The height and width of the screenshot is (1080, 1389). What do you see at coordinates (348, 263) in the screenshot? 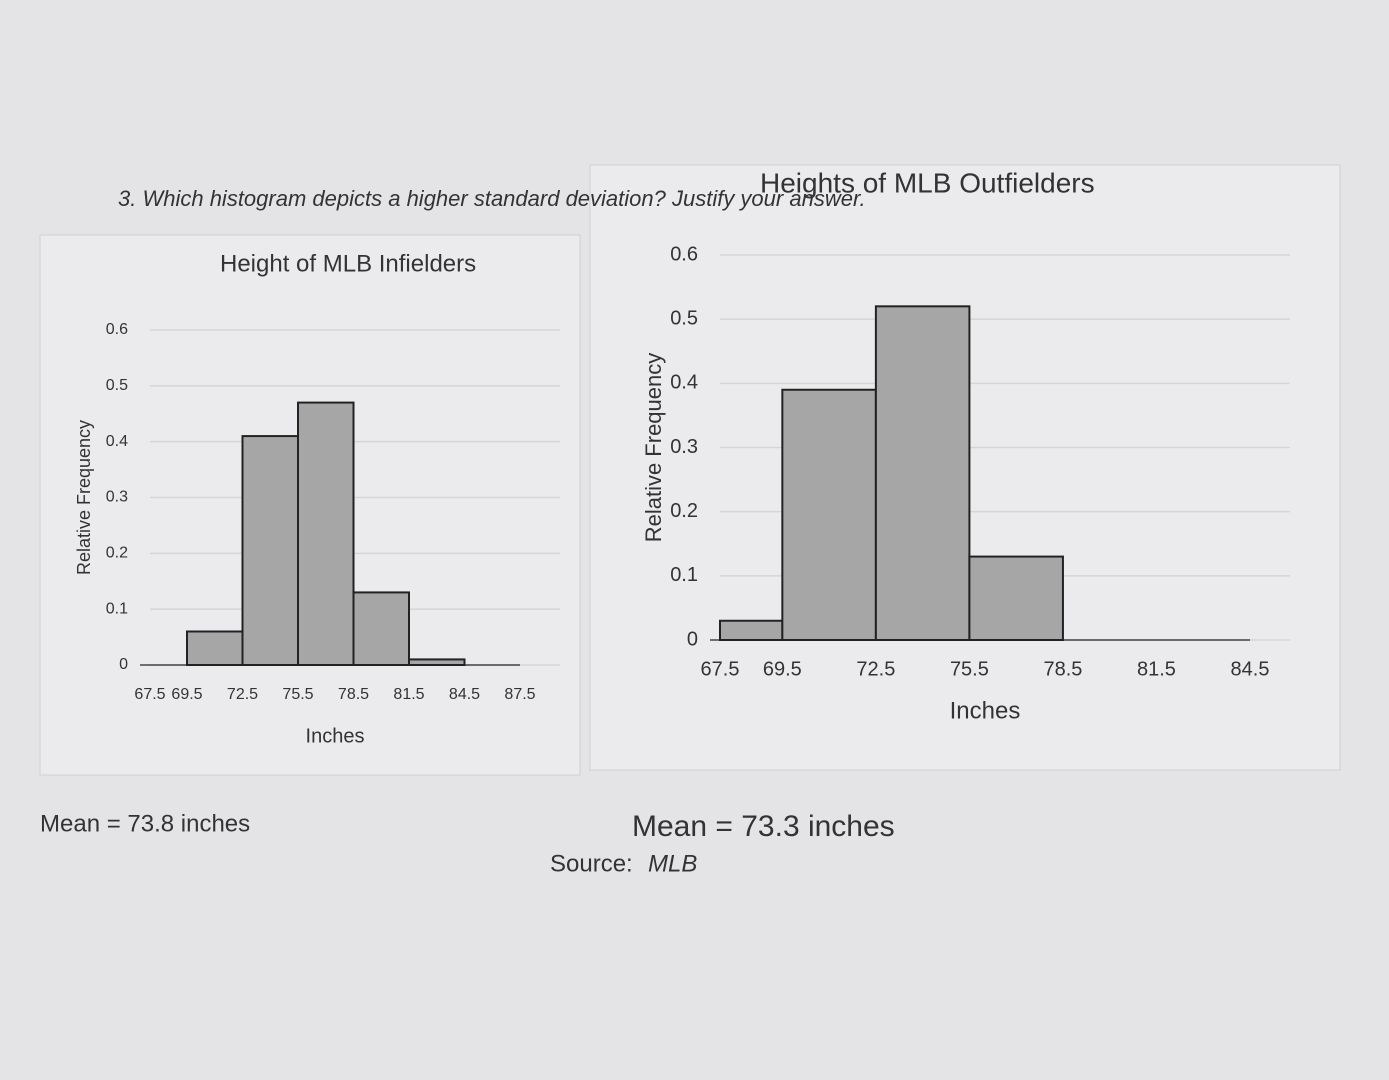
I see `chart-title: Height of MLB Infielders` at bounding box center [348, 263].